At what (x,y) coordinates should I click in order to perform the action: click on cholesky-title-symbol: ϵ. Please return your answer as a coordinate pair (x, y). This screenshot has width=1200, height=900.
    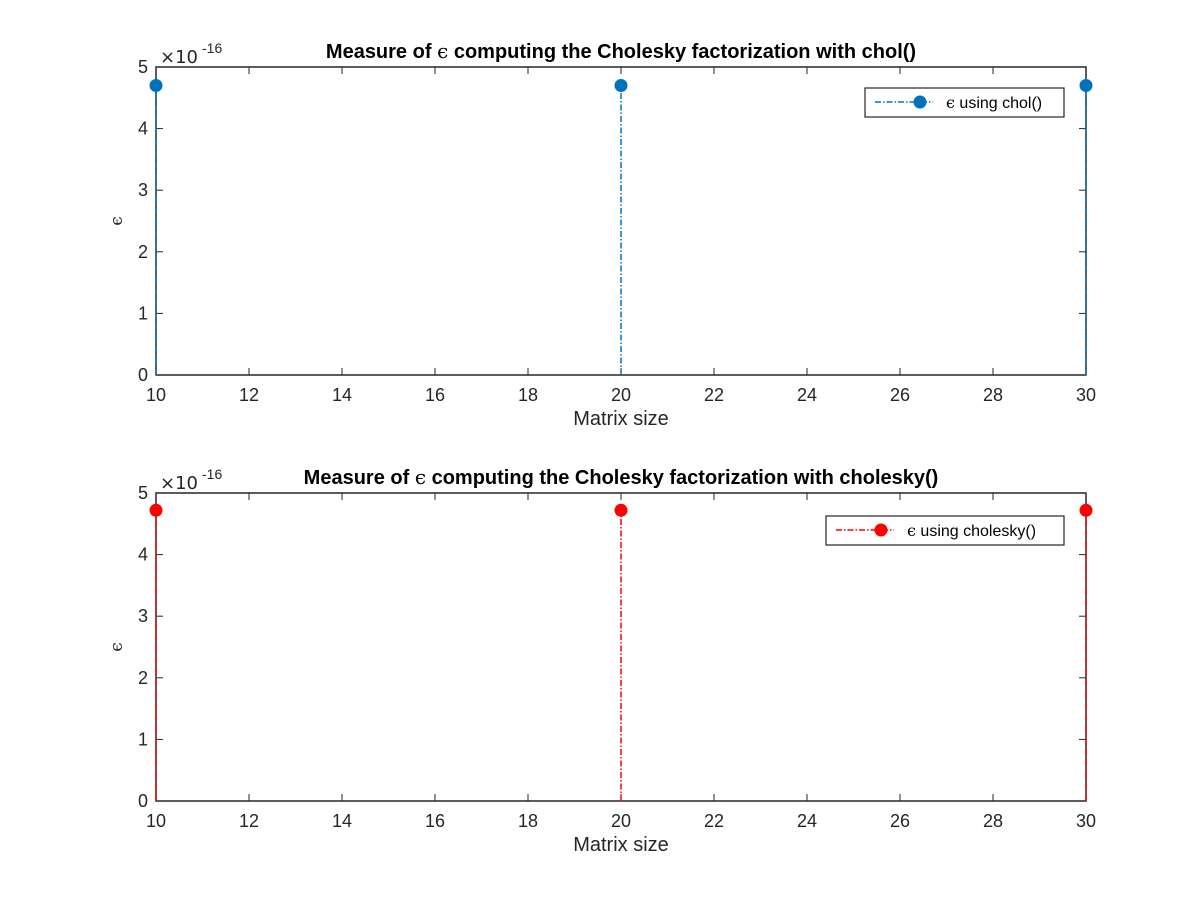
    Looking at the image, I should click on (420, 477).